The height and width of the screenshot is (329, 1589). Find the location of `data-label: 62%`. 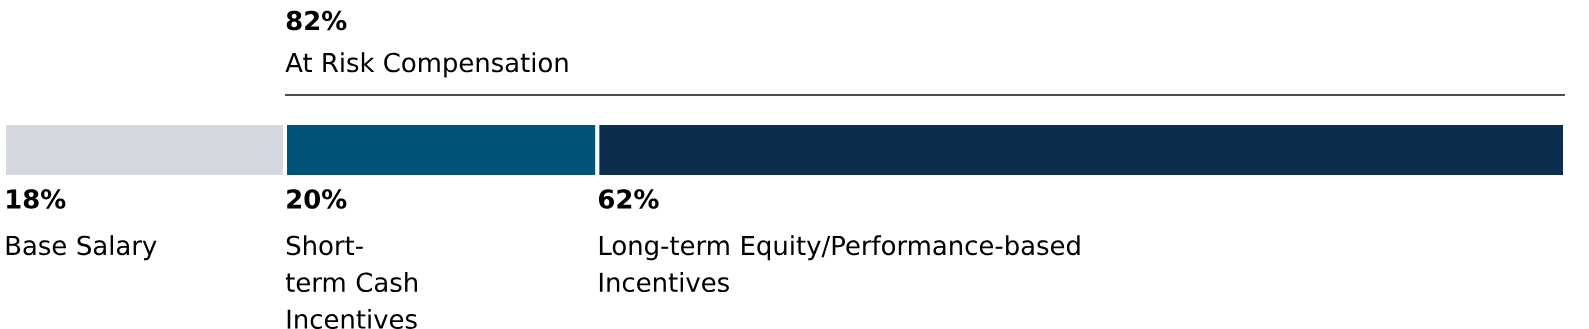

data-label: 62% is located at coordinates (629, 199).